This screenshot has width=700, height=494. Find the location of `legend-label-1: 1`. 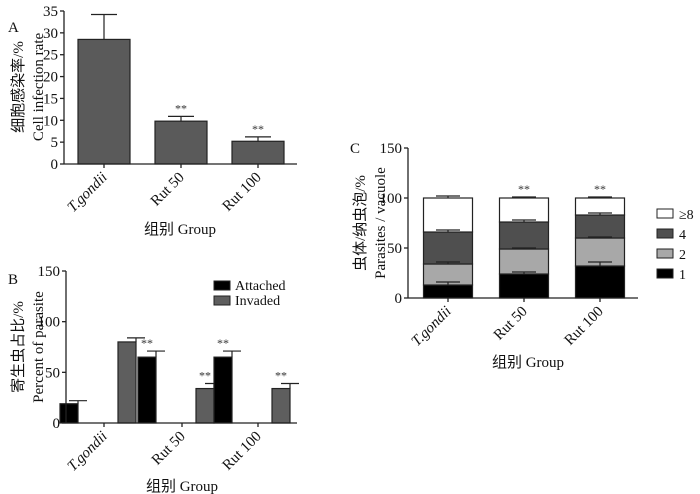

legend-label-1: 1 is located at coordinates (682, 275).